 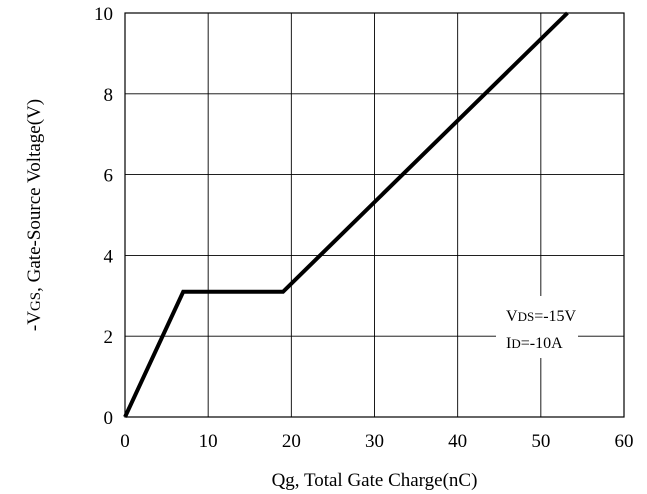 I want to click on annotation-id-rest: =-10A, so click(x=542, y=343).